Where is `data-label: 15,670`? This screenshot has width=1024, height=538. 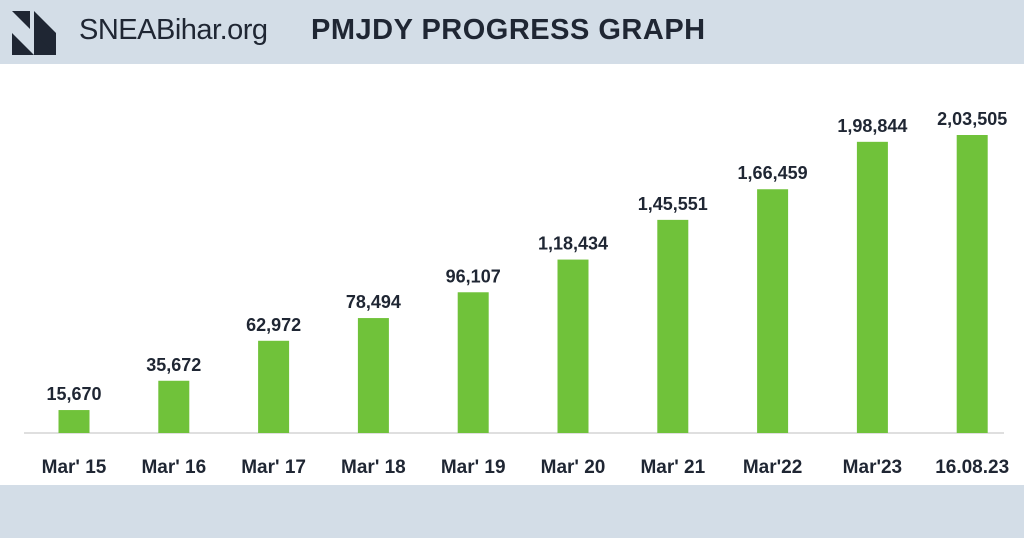
data-label: 15,670 is located at coordinates (73, 394).